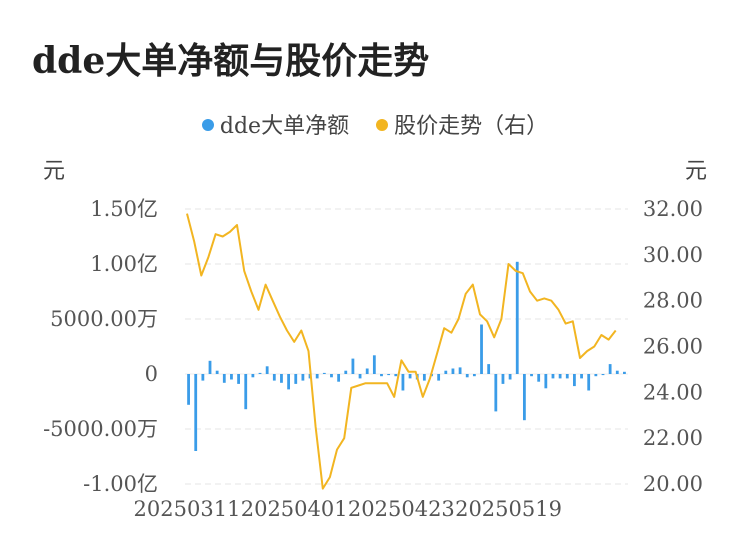 The height and width of the screenshot is (558, 750). What do you see at coordinates (207, 125) in the screenshot?
I see `legend-dot-dde` at bounding box center [207, 125].